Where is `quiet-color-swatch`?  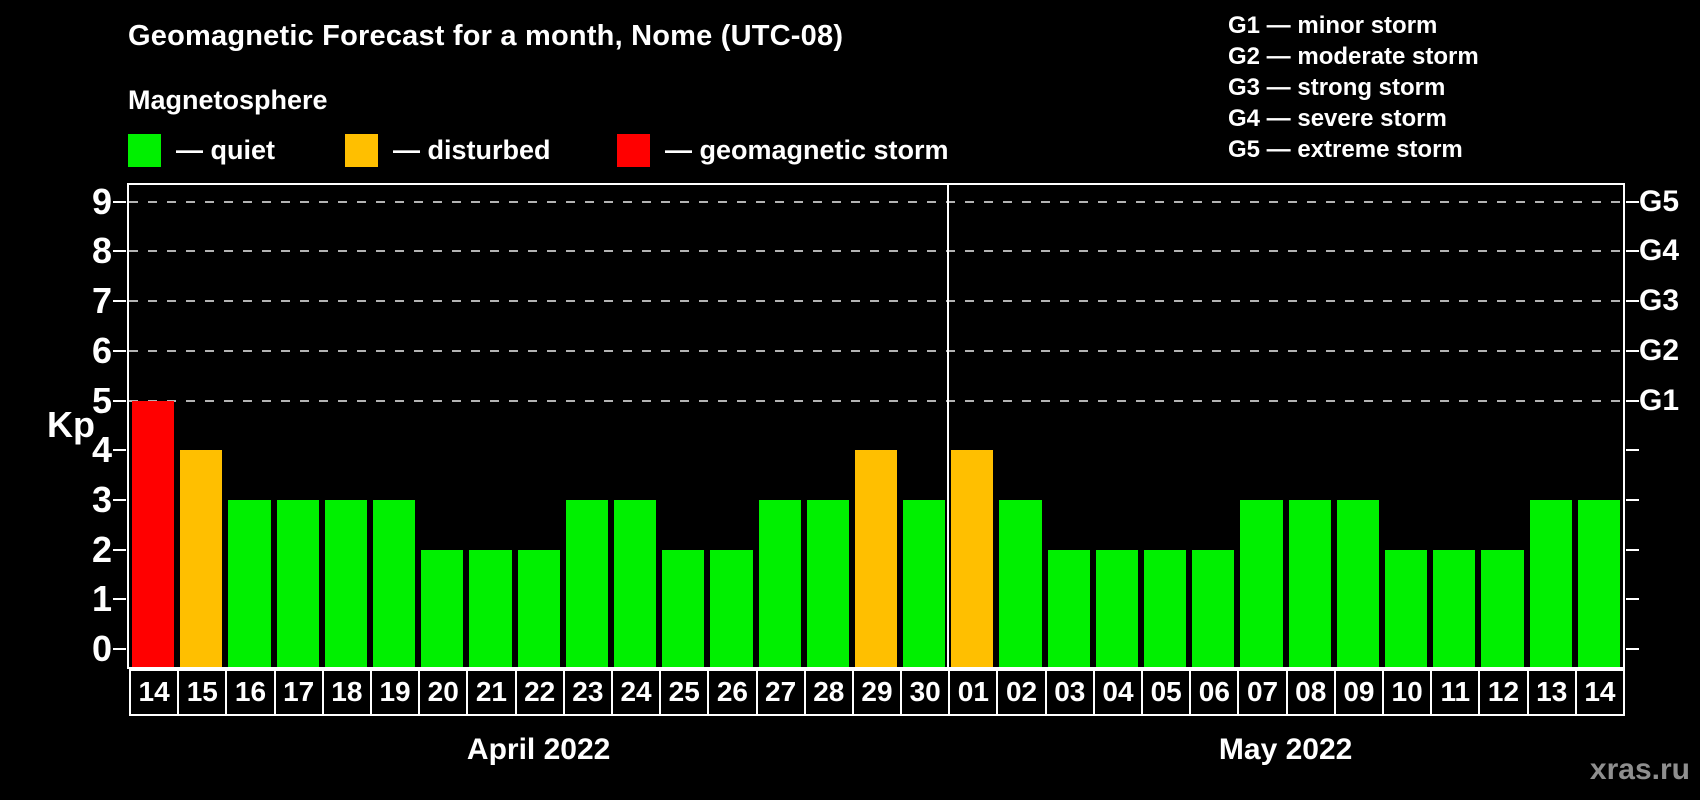
quiet-color-swatch is located at coordinates (144, 150).